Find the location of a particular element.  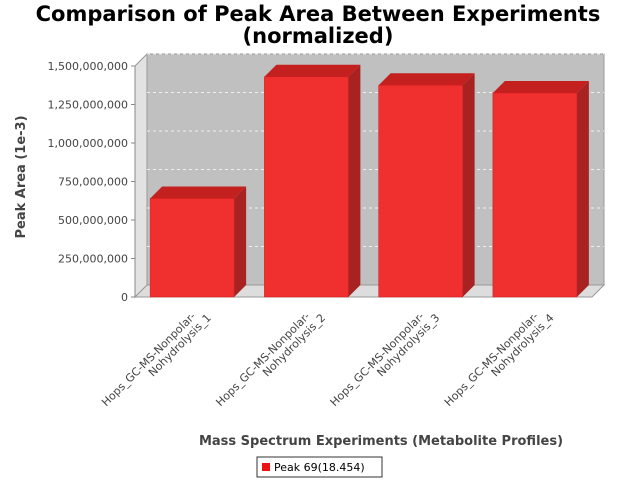

legend-label: Peak 69(18.454) is located at coordinates (319, 467).